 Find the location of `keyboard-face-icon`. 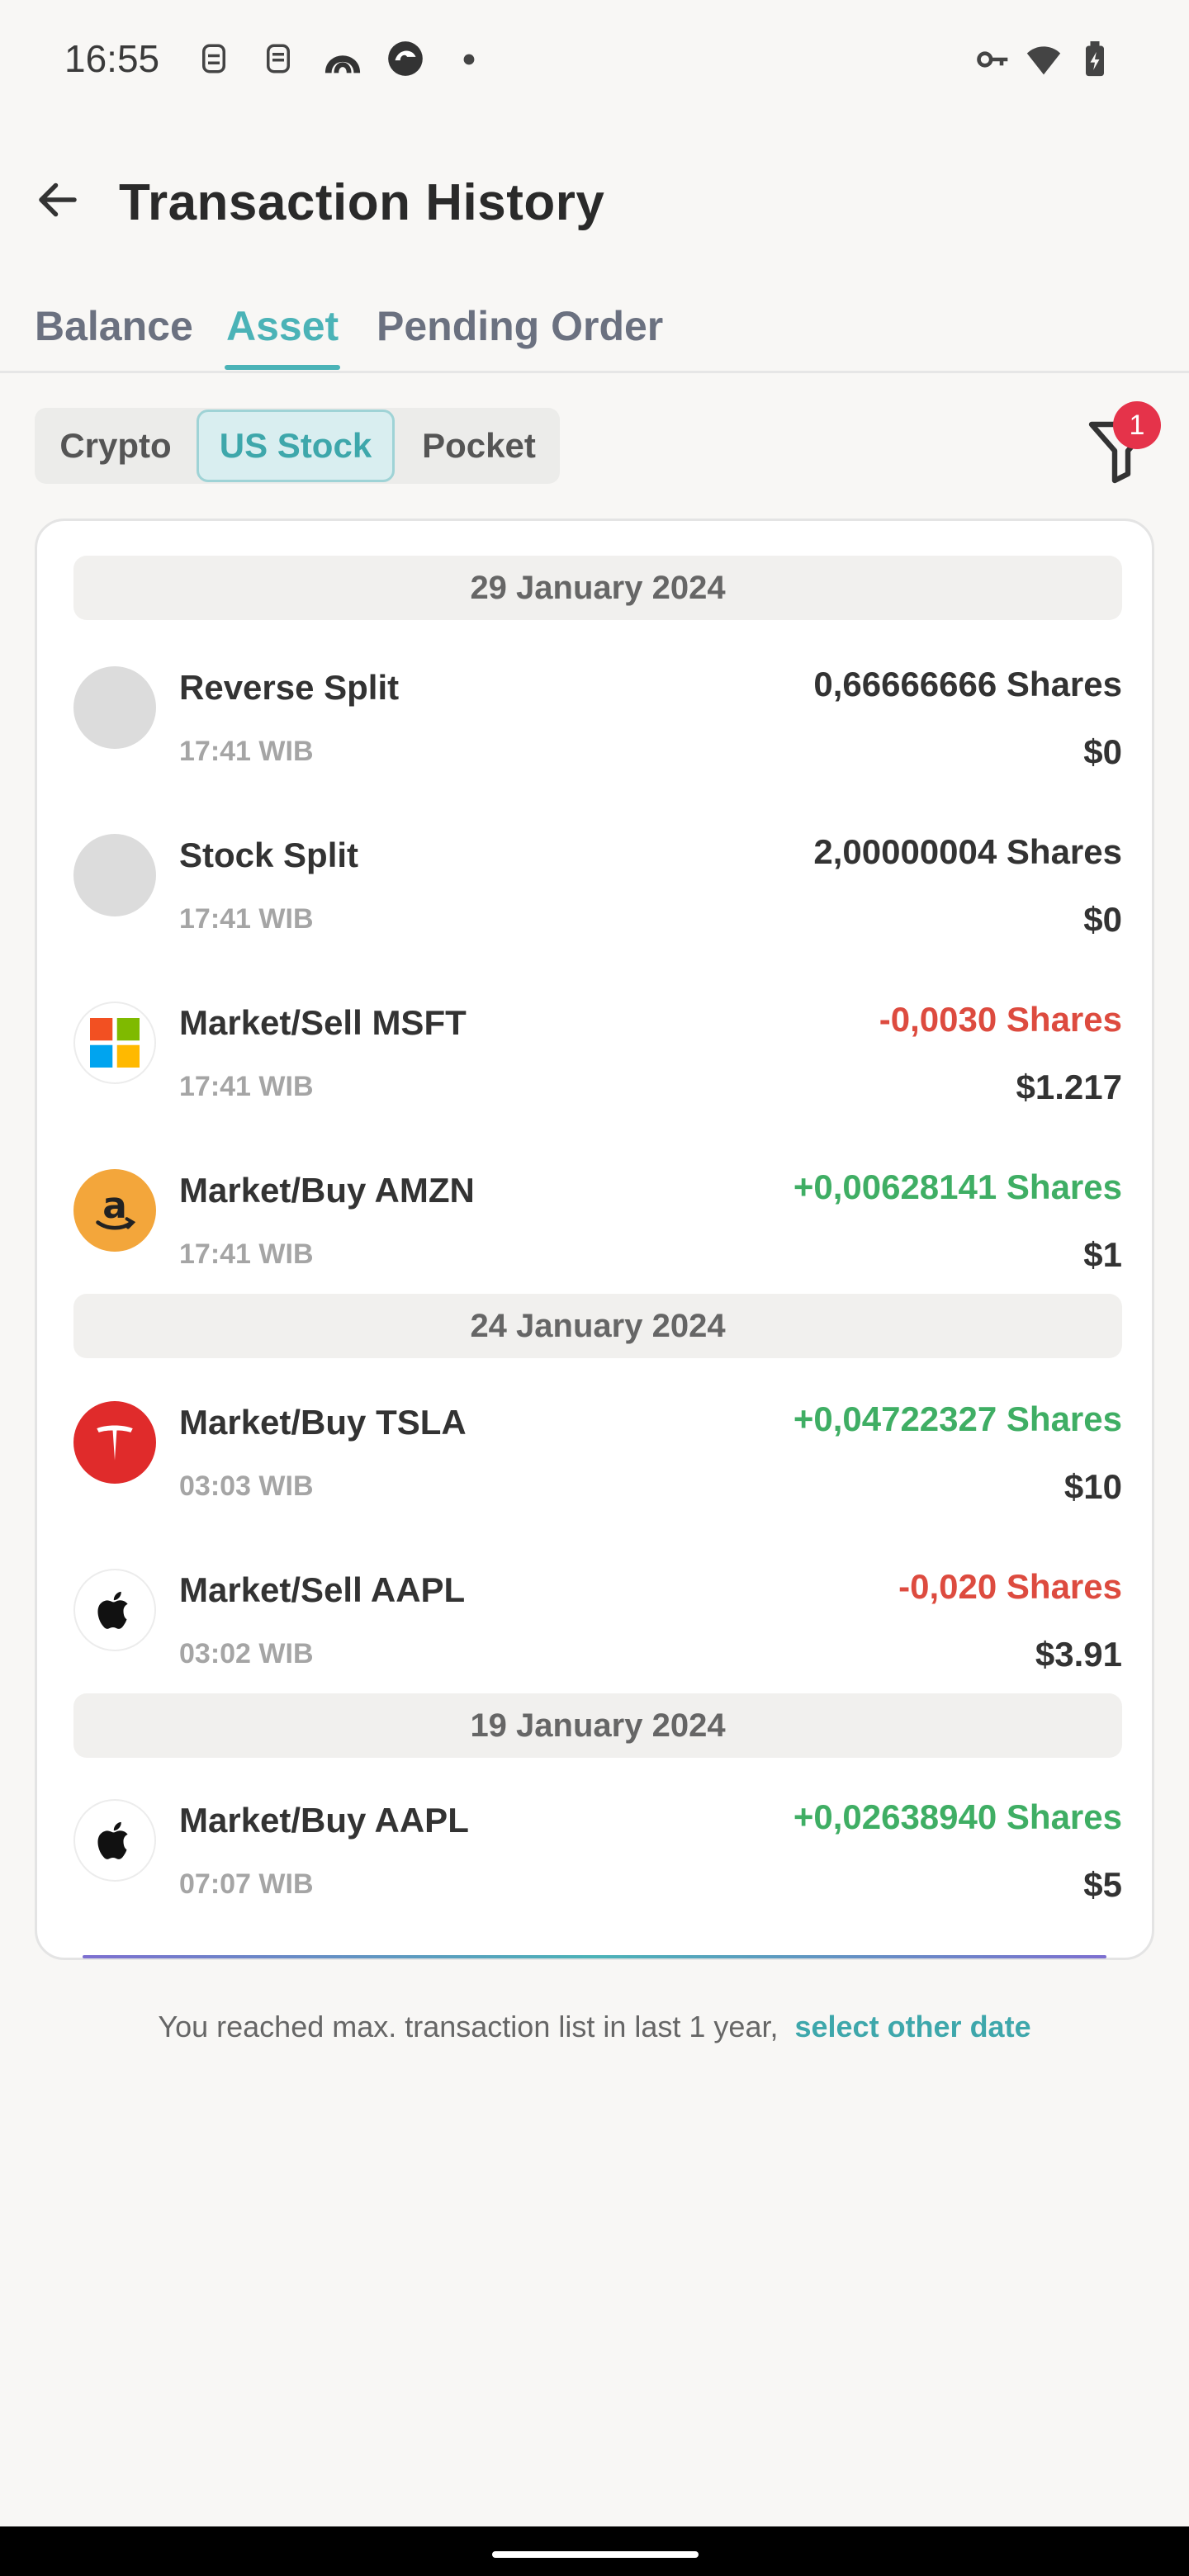

keyboard-face-icon is located at coordinates (213, 58).